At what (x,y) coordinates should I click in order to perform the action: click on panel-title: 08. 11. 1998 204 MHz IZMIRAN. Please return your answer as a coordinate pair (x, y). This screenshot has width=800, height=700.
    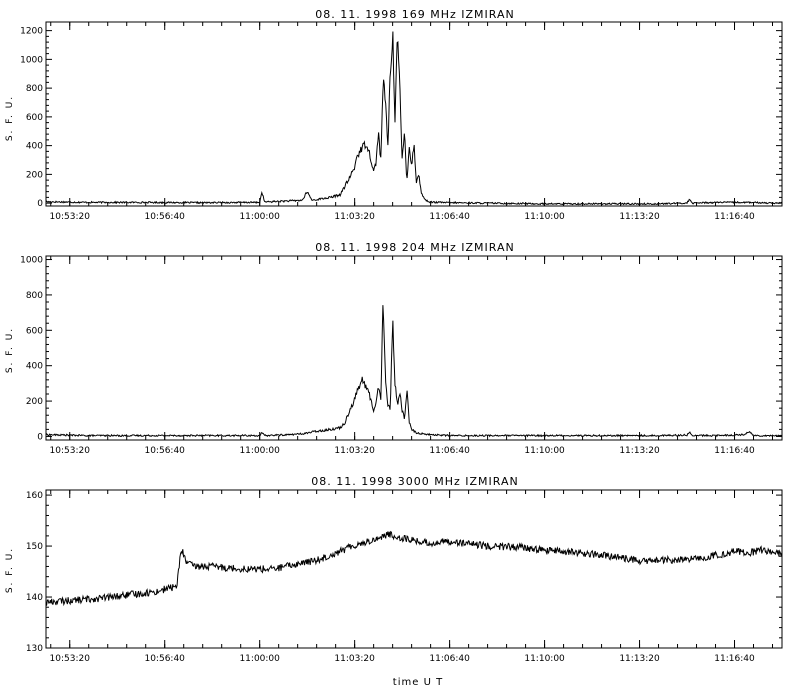
    Looking at the image, I should click on (414, 247).